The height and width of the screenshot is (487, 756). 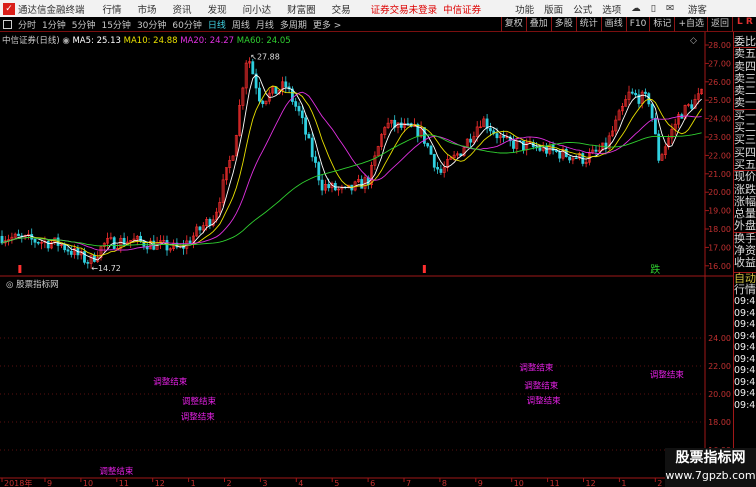 I want to click on period-tab-1: 1分钟, so click(x=54, y=25).